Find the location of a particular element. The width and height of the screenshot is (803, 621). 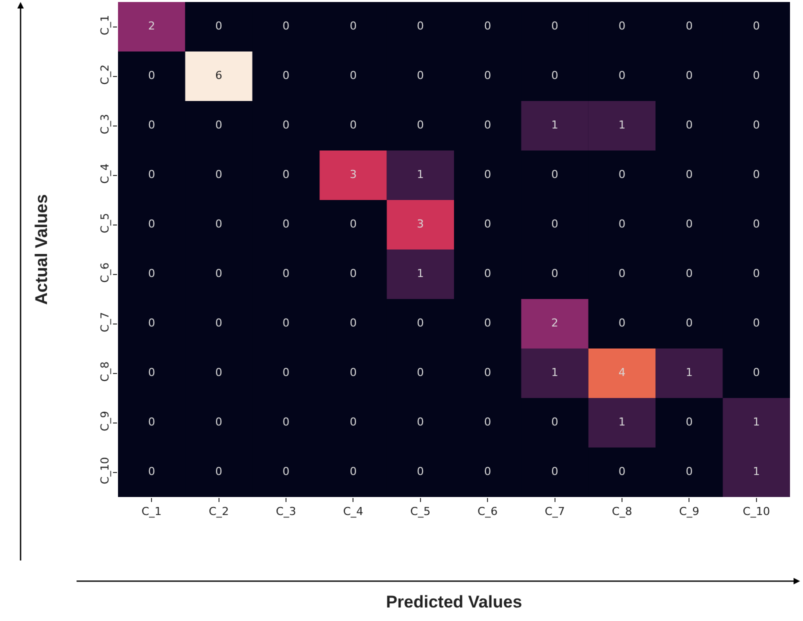

y-tick-label: C_1 is located at coordinates (105, 25).